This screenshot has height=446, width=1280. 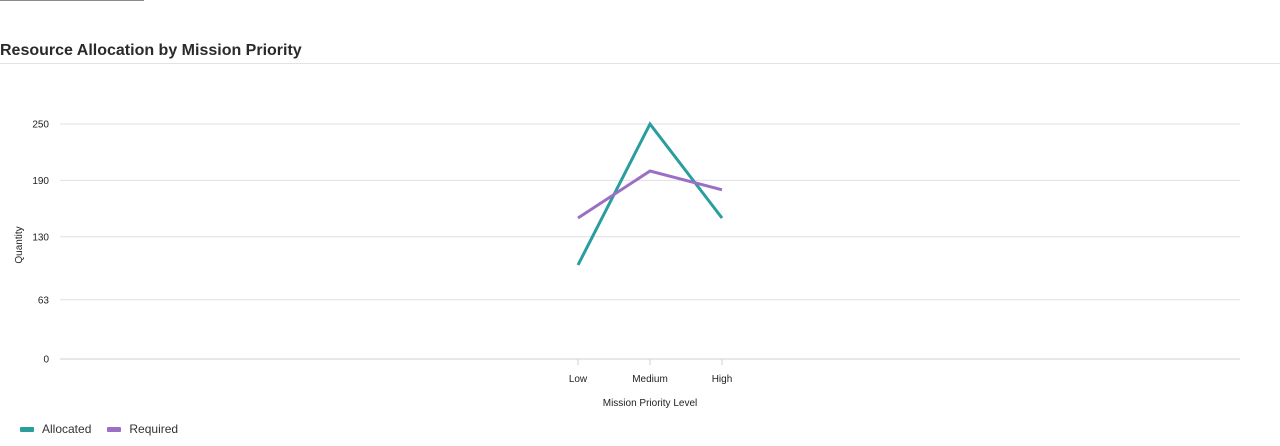 I want to click on series-lines, so click(x=650, y=193).